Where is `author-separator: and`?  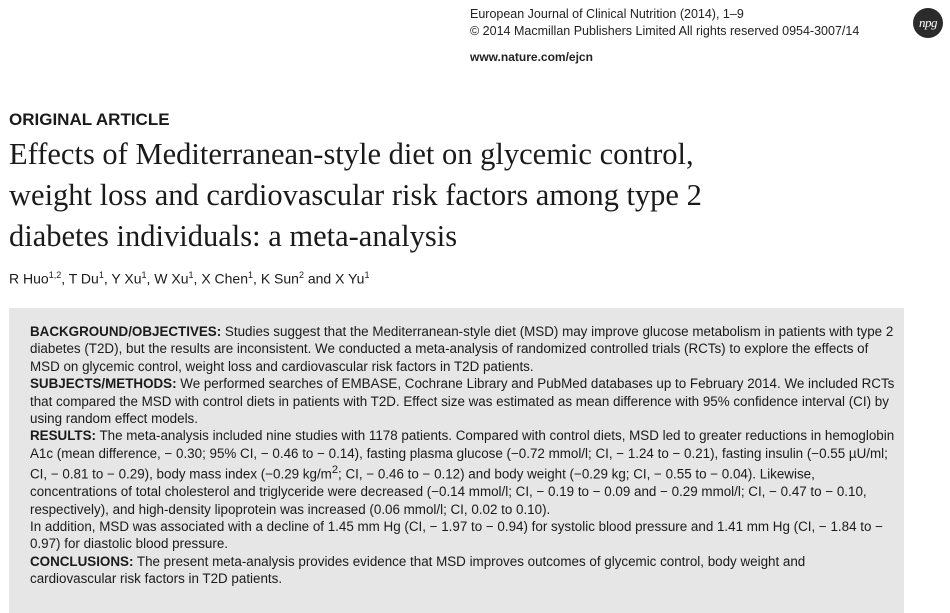
author-separator: and is located at coordinates (319, 278).